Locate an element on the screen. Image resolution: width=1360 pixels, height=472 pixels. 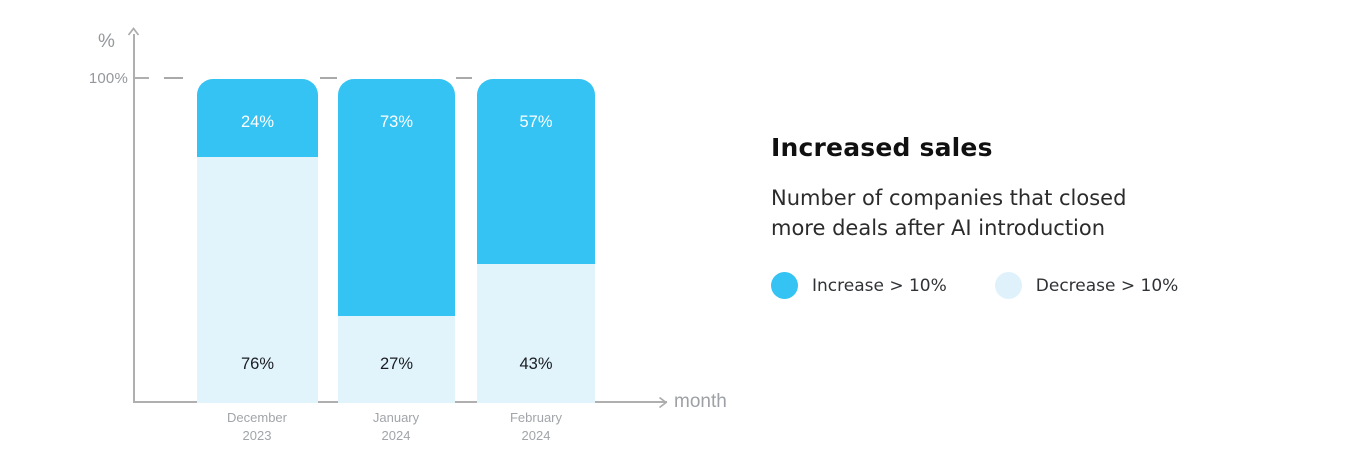
bar-february-2024: 57% 43% is located at coordinates (536, 241).